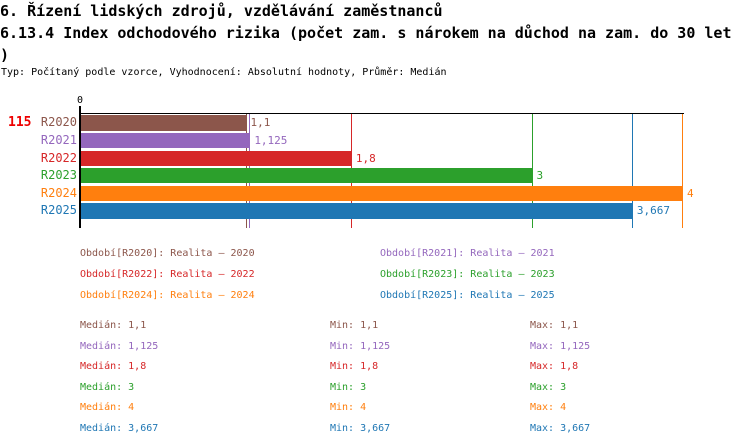 Image resolution: width=750 pixels, height=439 pixels. What do you see at coordinates (205, 388) in the screenshot?
I see `stat-median-cell: Medián: 3` at bounding box center [205, 388].